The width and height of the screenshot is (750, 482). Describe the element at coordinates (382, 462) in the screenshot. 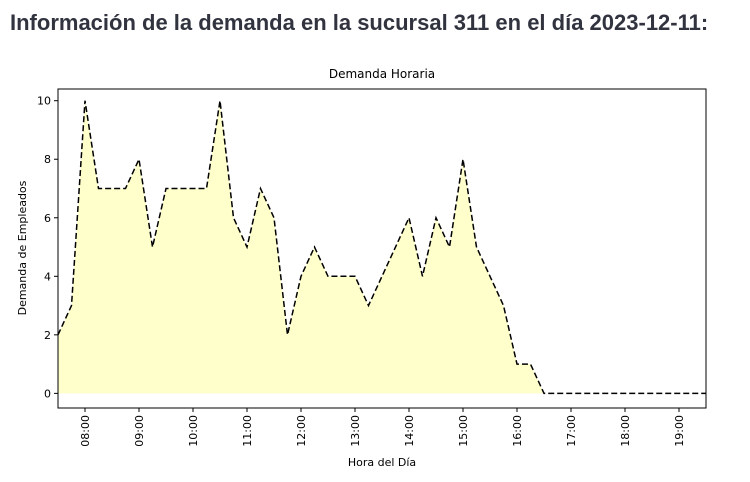

I see `x-axis-label: Hora del Día` at that location.